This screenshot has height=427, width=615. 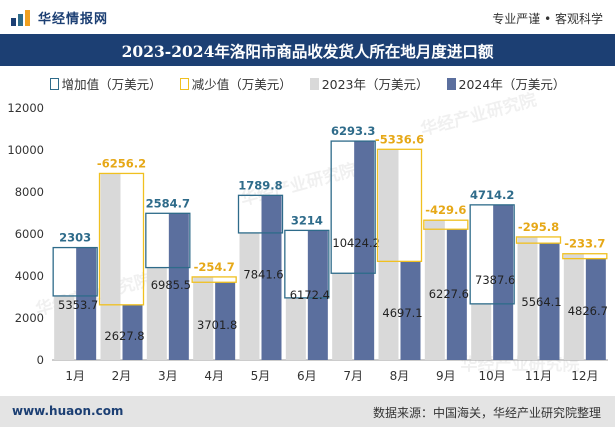 I want to click on change-label: 1789.8, so click(x=260, y=185).